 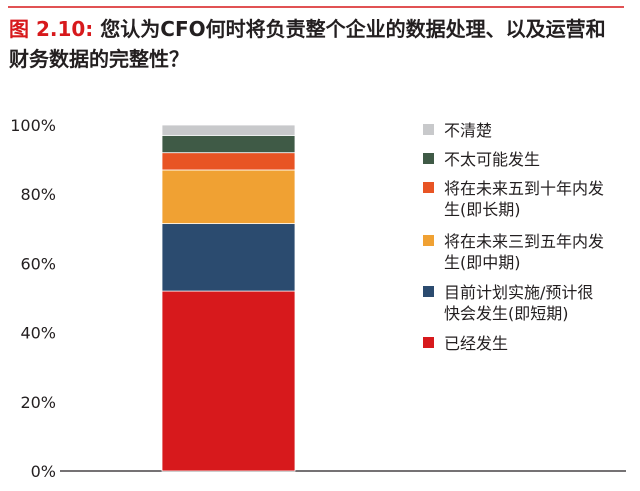 What do you see at coordinates (38, 333) in the screenshot?
I see `y-tick-label: 40%` at bounding box center [38, 333].